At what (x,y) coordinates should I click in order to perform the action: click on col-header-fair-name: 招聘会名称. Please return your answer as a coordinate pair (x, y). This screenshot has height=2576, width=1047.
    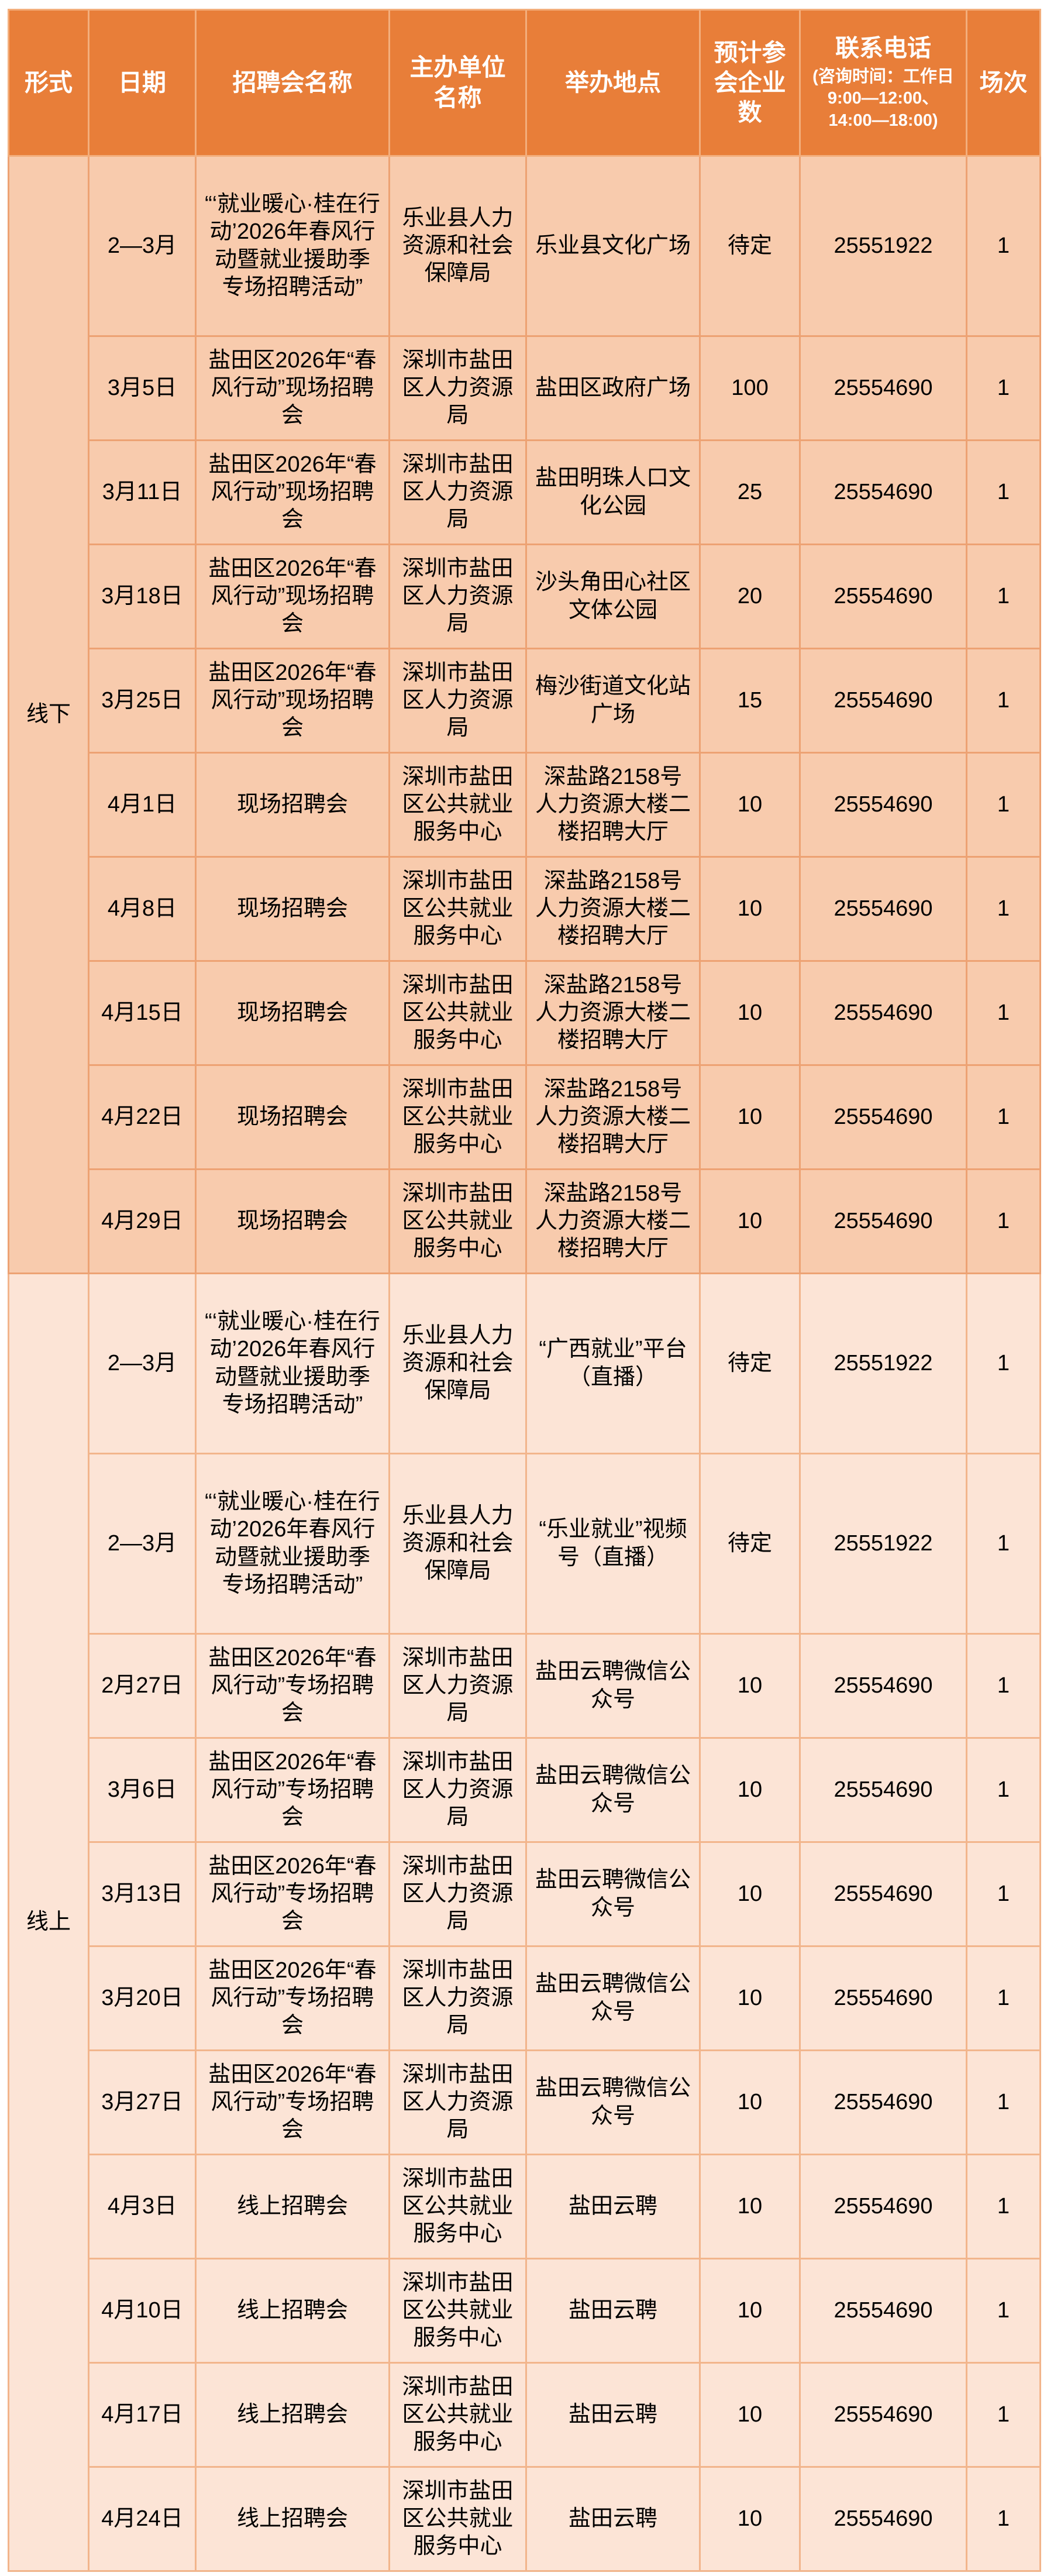
    Looking at the image, I should click on (292, 83).